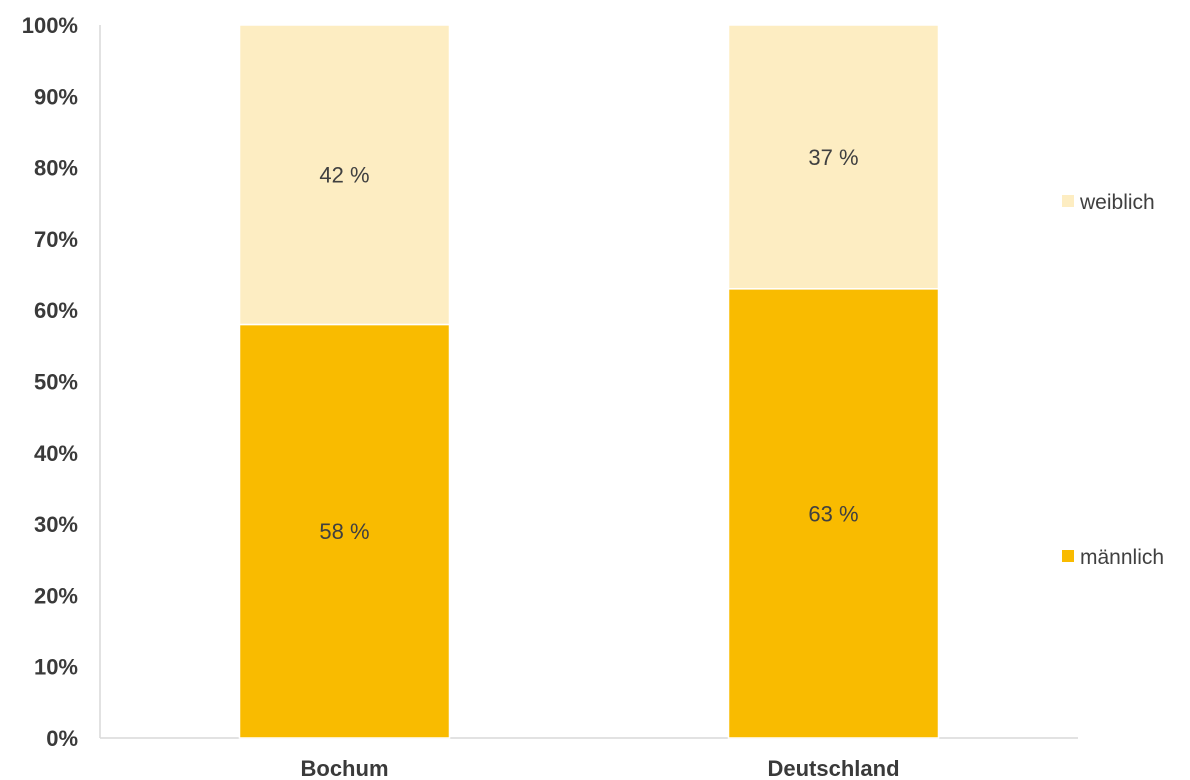 The image size is (1190, 780). Describe the element at coordinates (56, 595) in the screenshot. I see `y-tick-label: 20%` at that location.